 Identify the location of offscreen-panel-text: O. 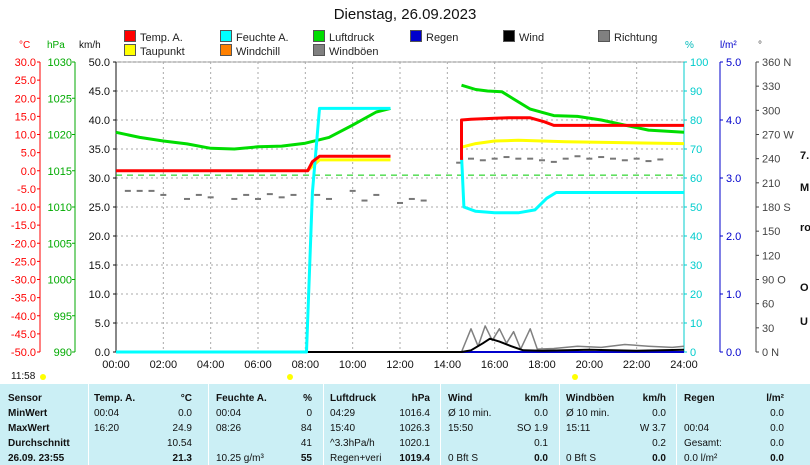
(804, 288).